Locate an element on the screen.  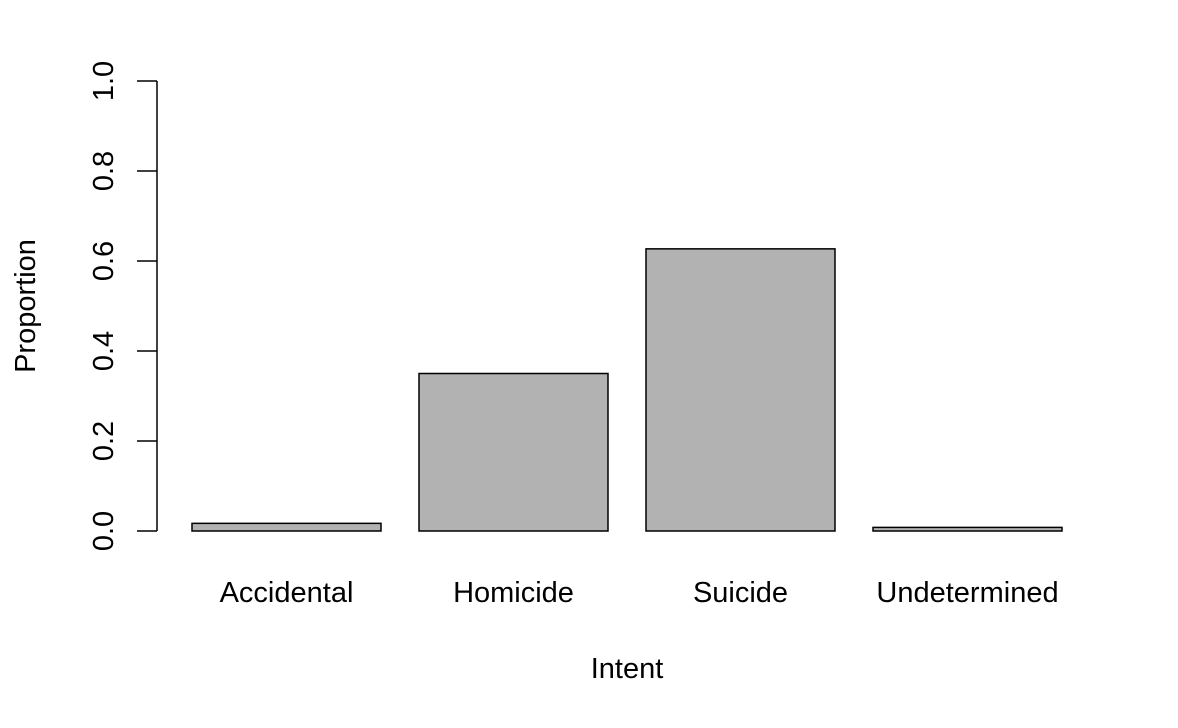
y-tick-label: 0.6 is located at coordinates (104, 261).